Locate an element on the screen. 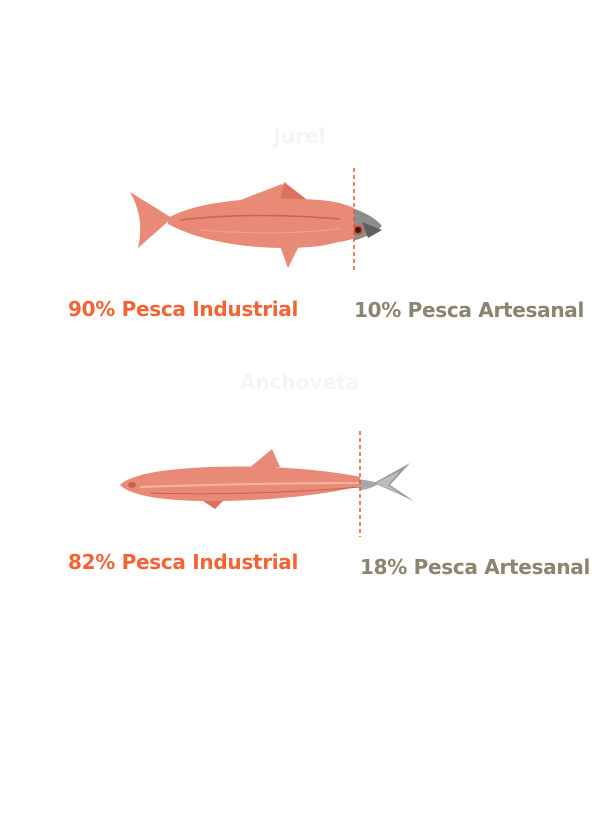 The height and width of the screenshot is (814, 599). jurel-artesanal-label: 10% Pesca Artesanal is located at coordinates (469, 310).